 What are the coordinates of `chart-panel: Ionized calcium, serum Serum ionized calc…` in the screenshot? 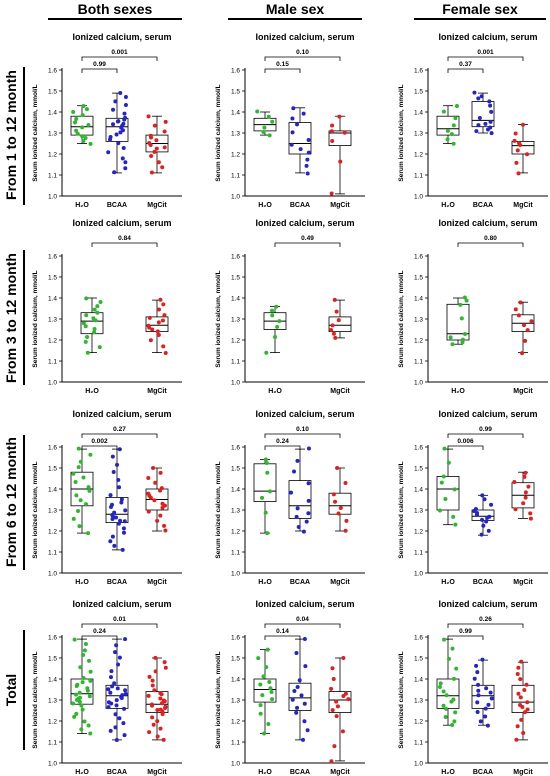 It's located at (107, 120).